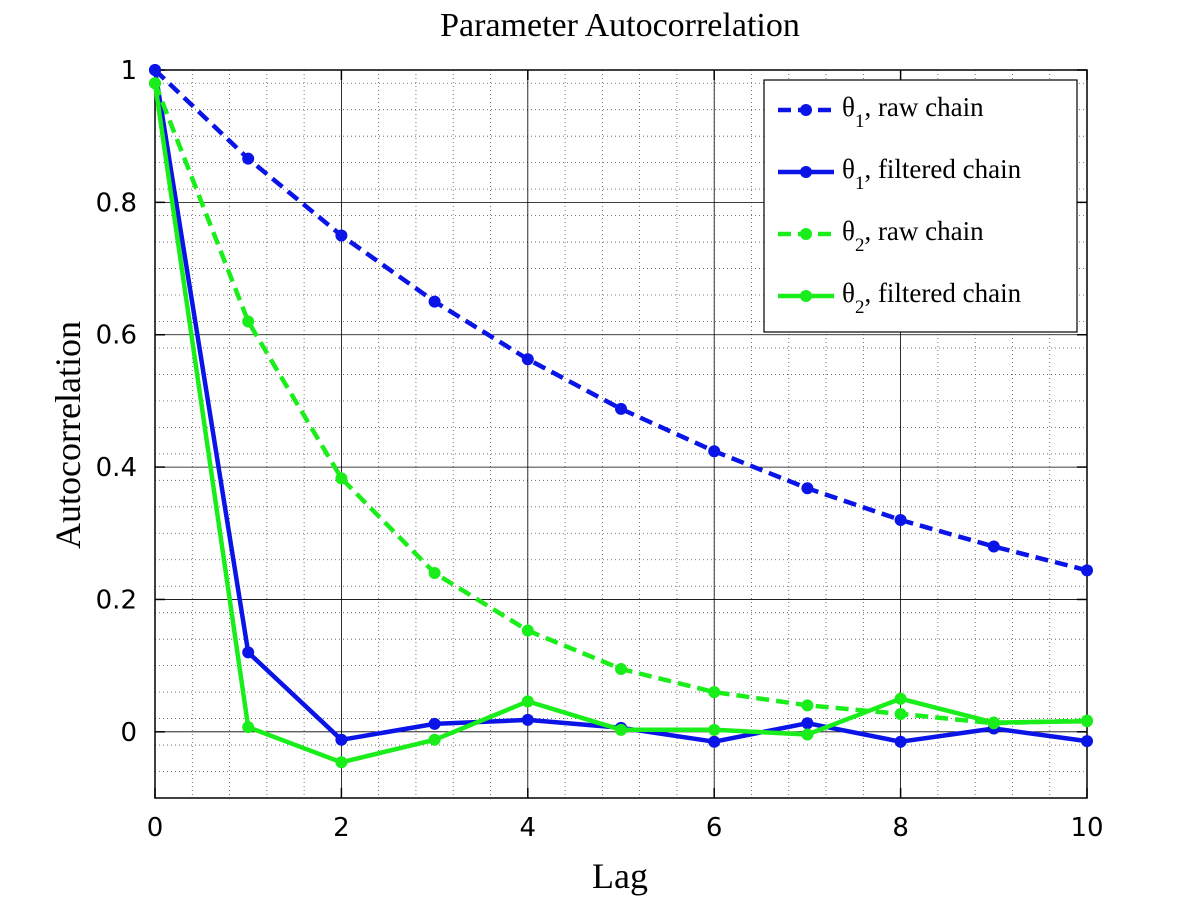  Describe the element at coordinates (341, 828) in the screenshot. I see `x-tick-label: 2` at that location.